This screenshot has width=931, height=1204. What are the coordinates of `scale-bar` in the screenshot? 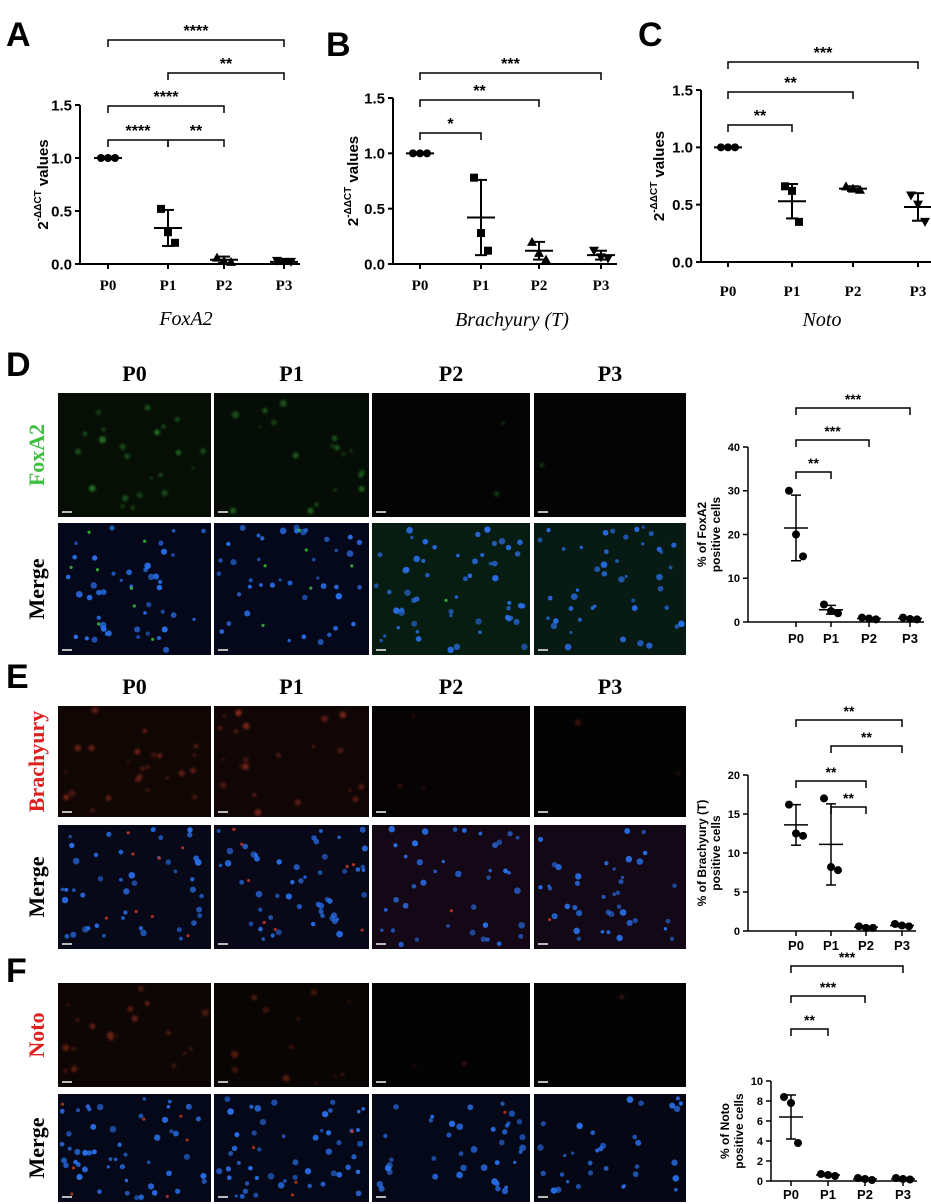 It's located at (223, 812).